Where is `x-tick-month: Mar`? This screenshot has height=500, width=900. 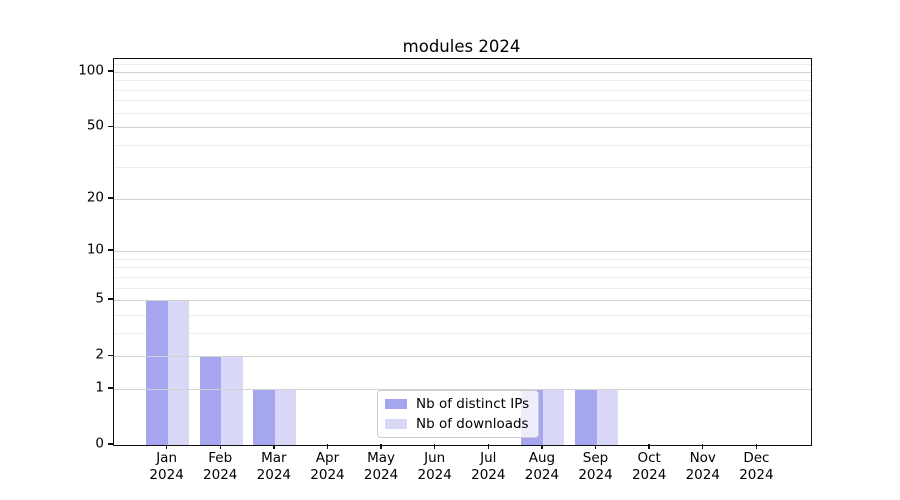 x-tick-month: Mar is located at coordinates (274, 458).